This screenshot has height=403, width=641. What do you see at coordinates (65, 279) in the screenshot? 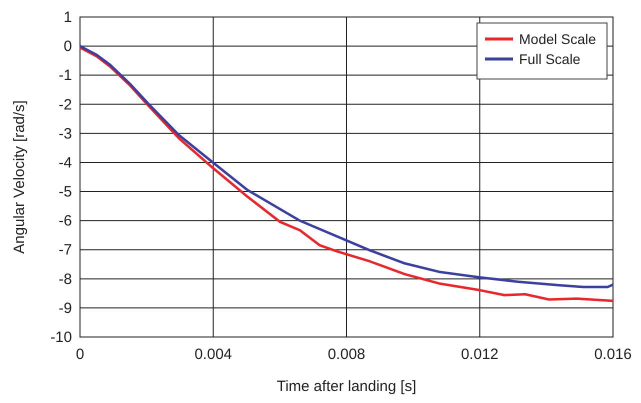
I see `y-tick-label: -8` at bounding box center [65, 279].